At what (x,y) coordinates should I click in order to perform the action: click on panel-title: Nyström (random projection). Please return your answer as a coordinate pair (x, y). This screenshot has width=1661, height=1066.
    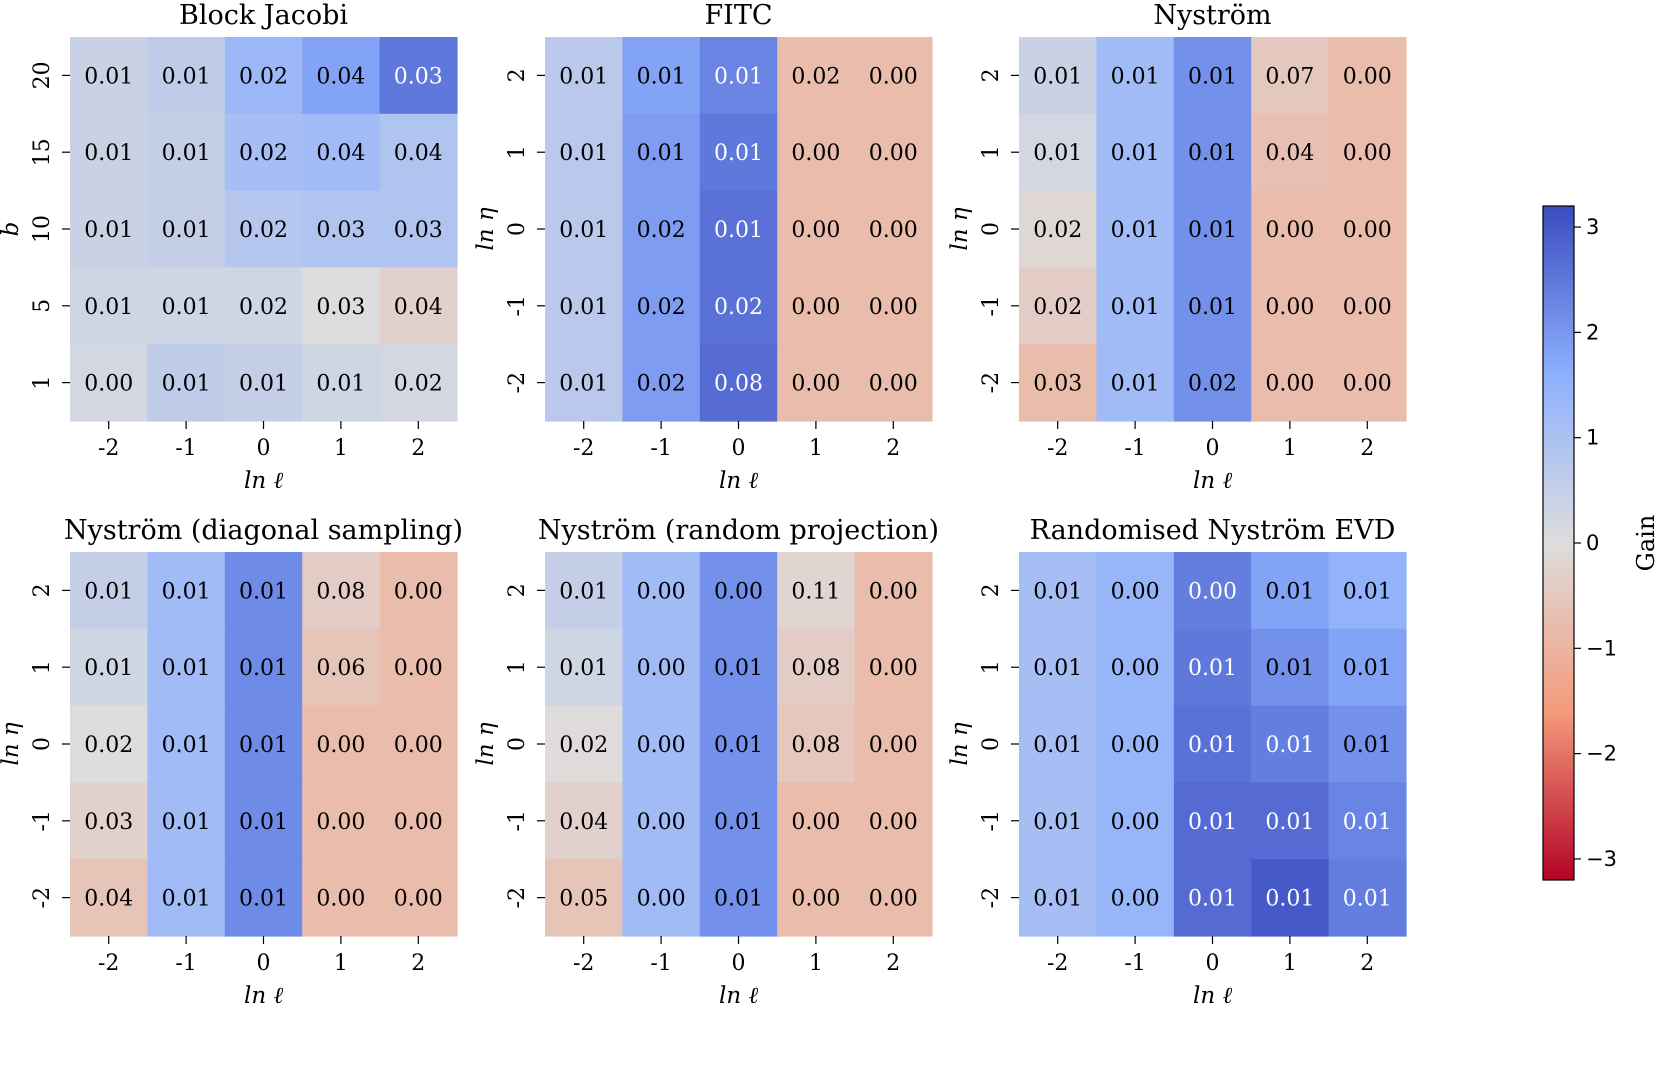
    Looking at the image, I should click on (738, 530).